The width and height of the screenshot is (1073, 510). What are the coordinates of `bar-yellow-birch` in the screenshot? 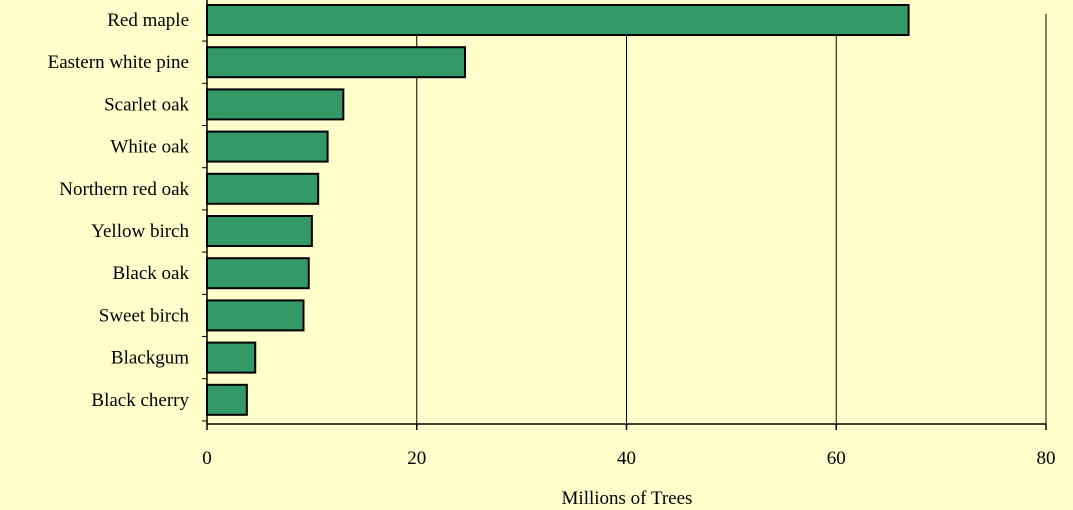 It's located at (259, 231).